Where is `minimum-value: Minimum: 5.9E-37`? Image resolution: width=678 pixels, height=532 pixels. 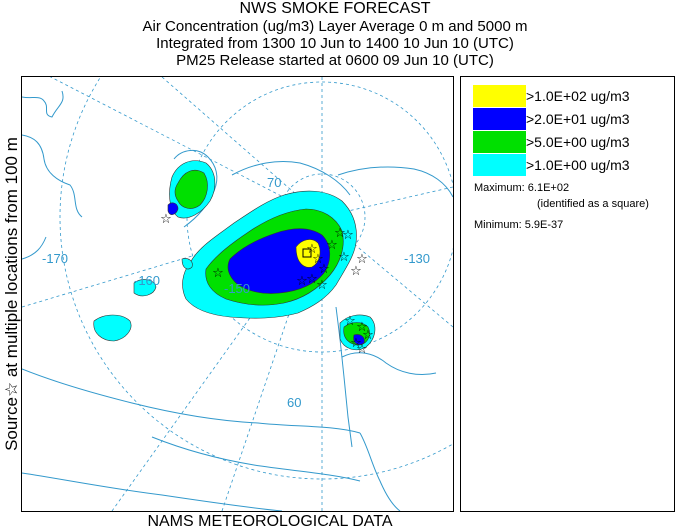 minimum-value: Minimum: 5.9E-37 is located at coordinates (519, 225).